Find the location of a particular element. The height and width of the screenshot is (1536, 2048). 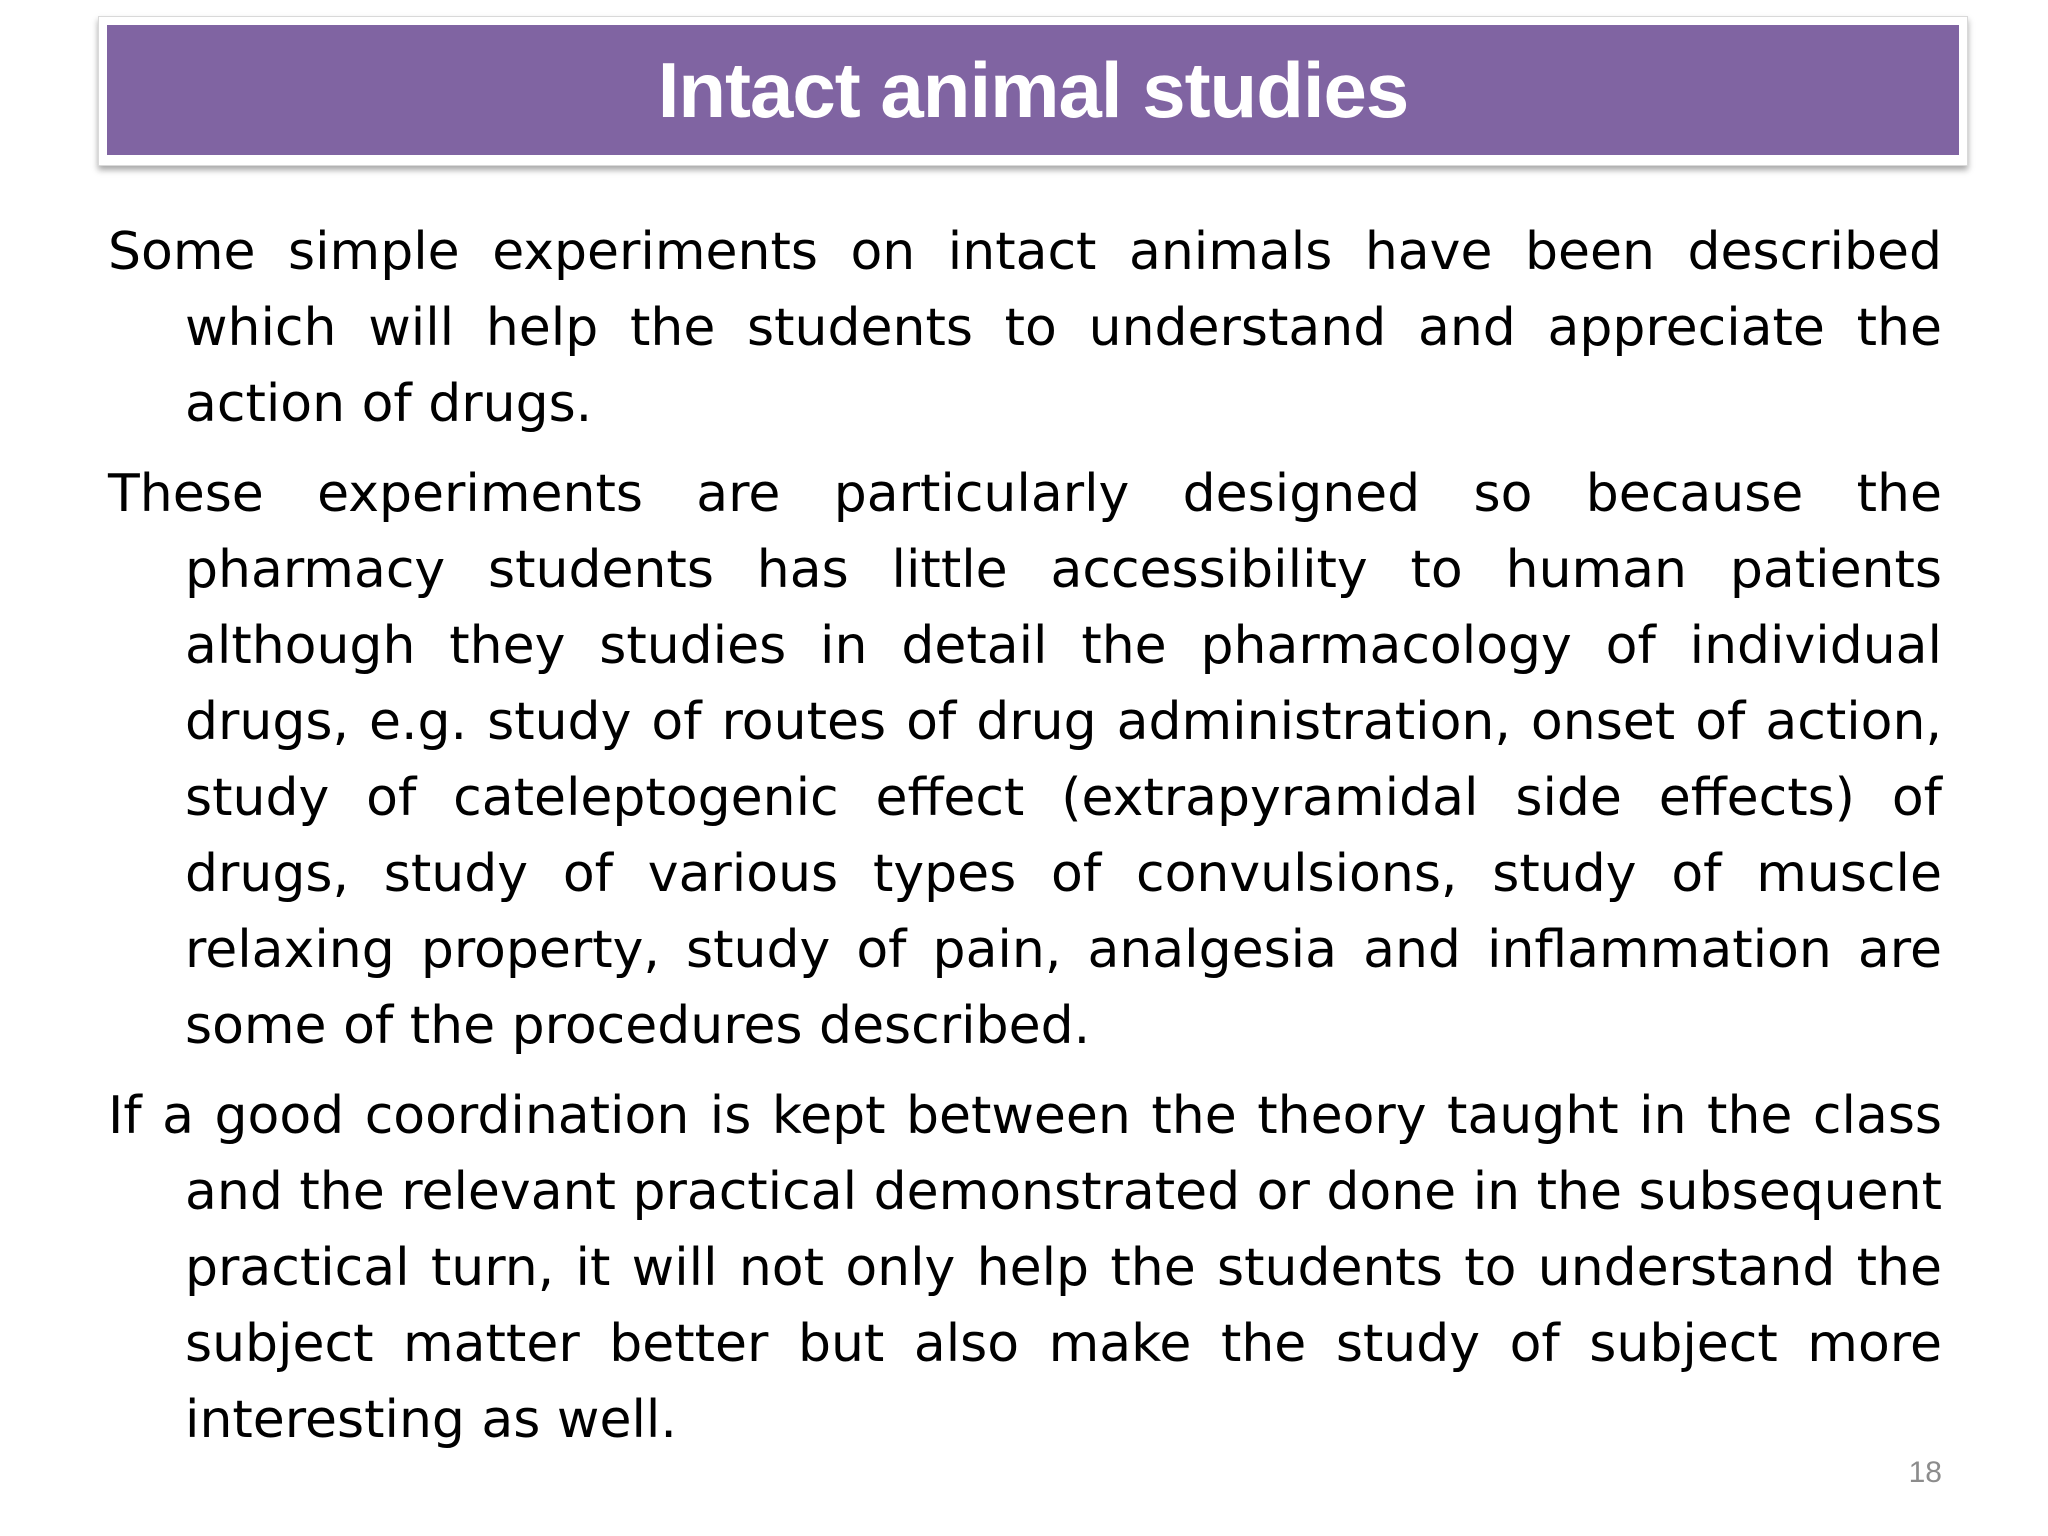

title-frame: Intact animal studies is located at coordinates (1033, 91).